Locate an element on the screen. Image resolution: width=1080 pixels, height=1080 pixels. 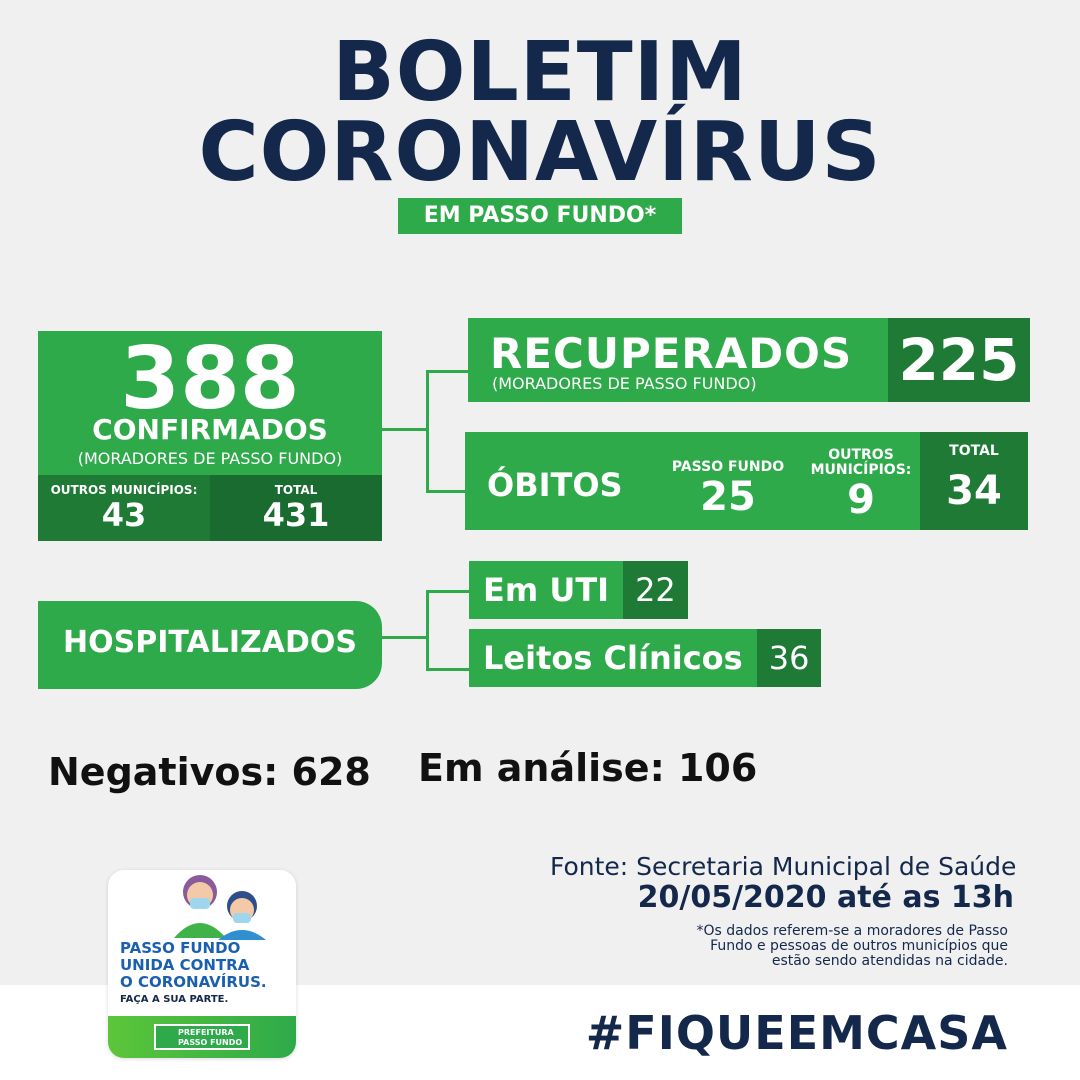
deaths-pf-value: 25 is located at coordinates (728, 497).